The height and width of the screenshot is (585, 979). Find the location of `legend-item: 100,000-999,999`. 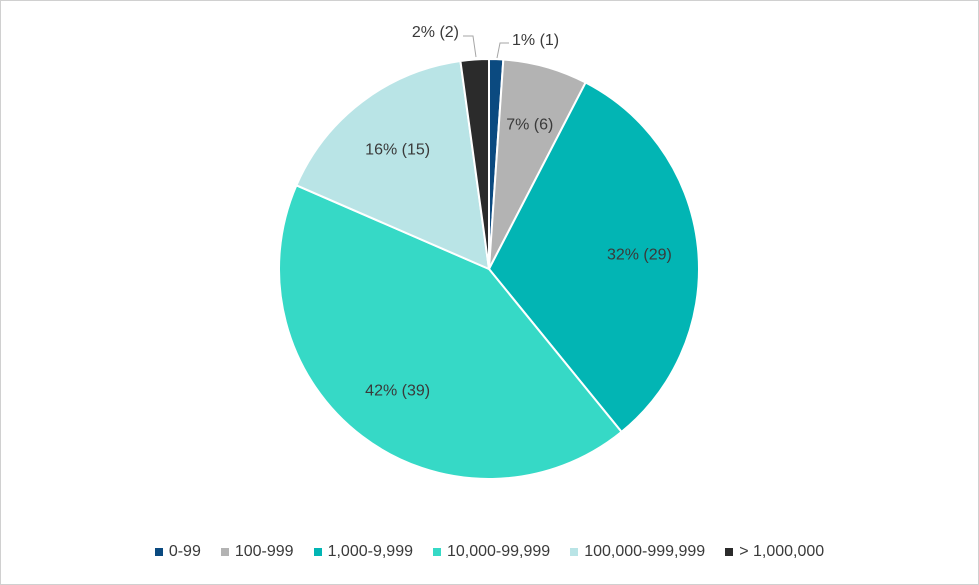

legend-item: 100,000-999,999 is located at coordinates (637, 552).